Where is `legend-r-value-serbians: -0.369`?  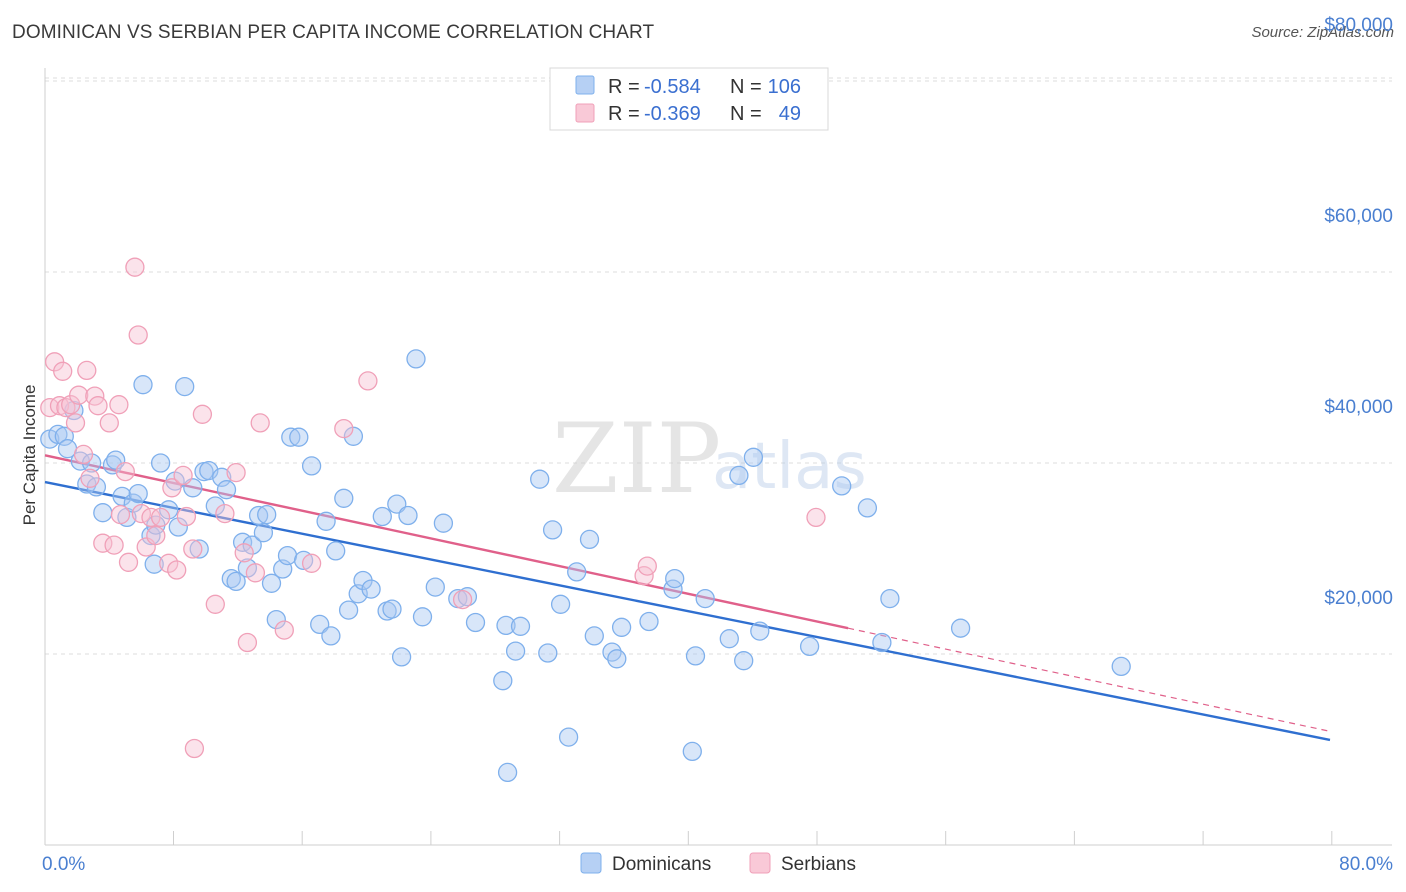 legend-r-value-serbians: -0.369 is located at coordinates (672, 114).